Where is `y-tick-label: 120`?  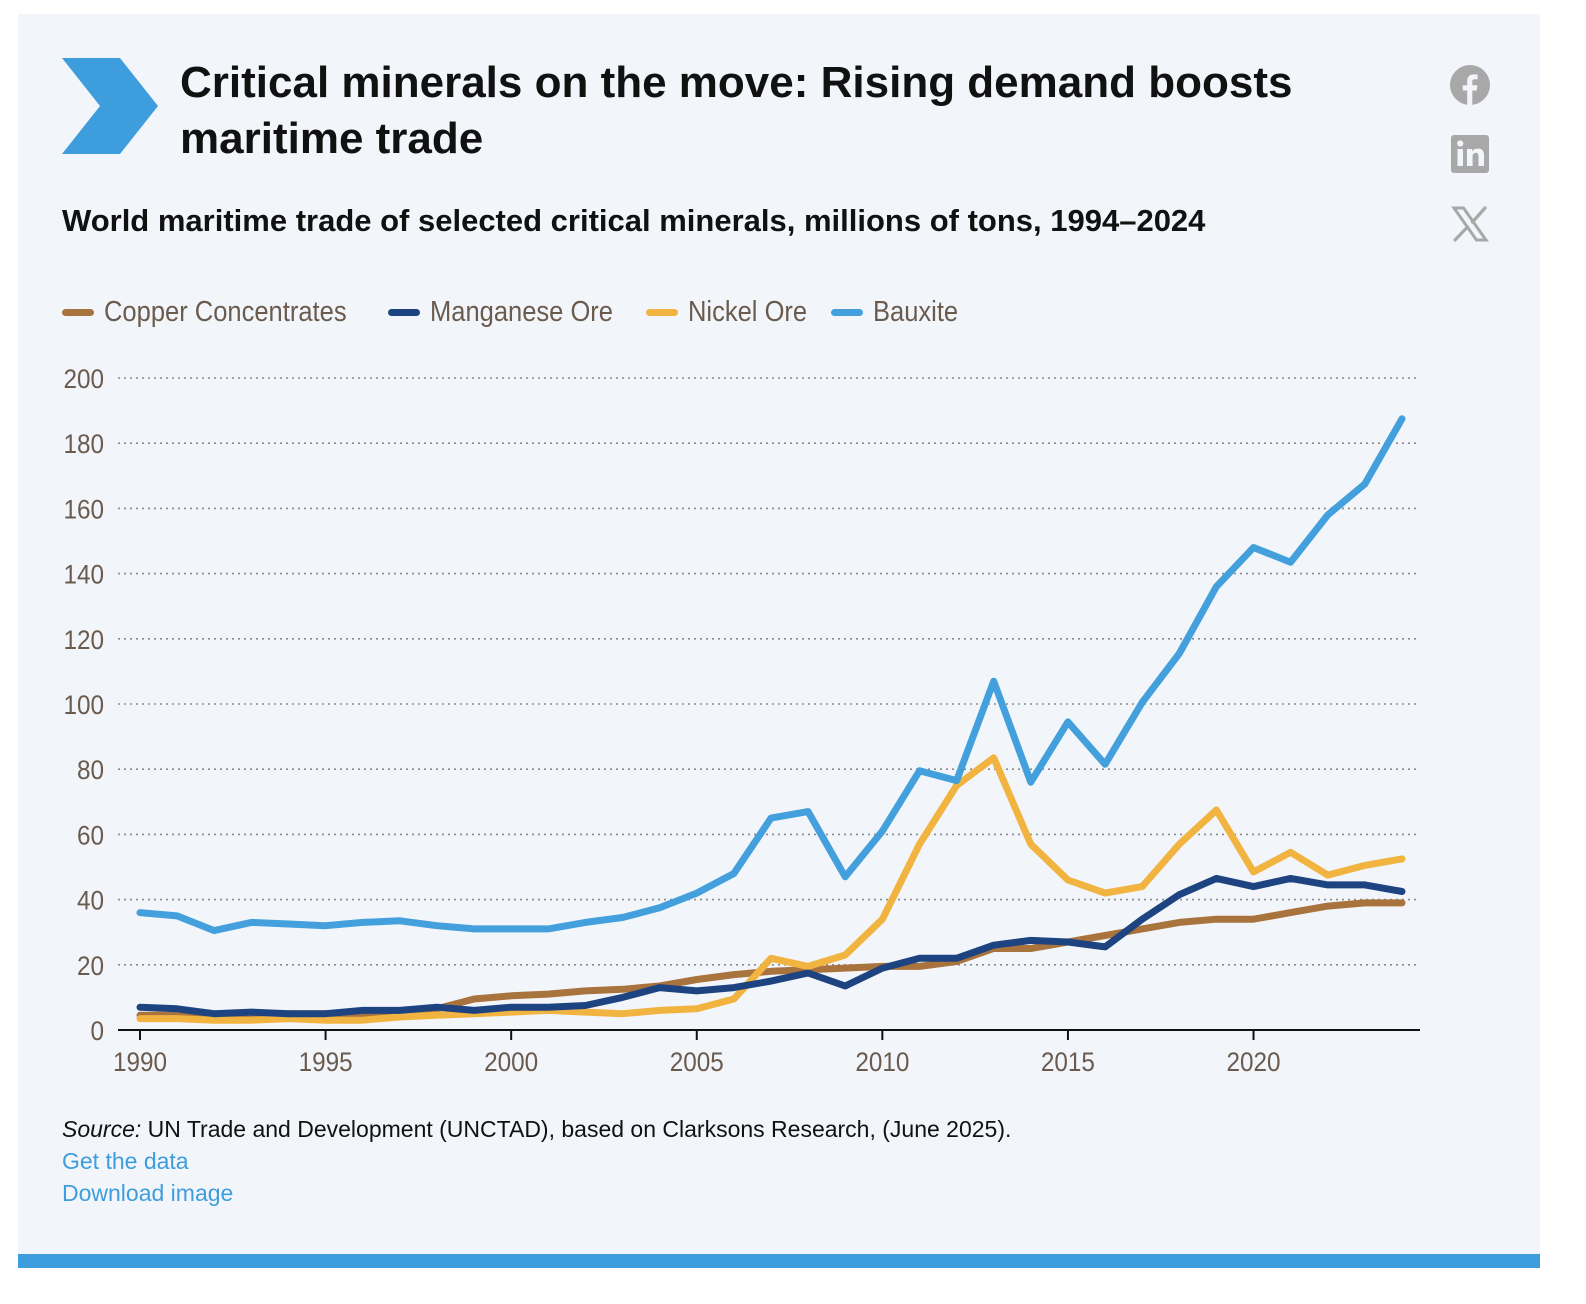
y-tick-label: 120 is located at coordinates (83, 640).